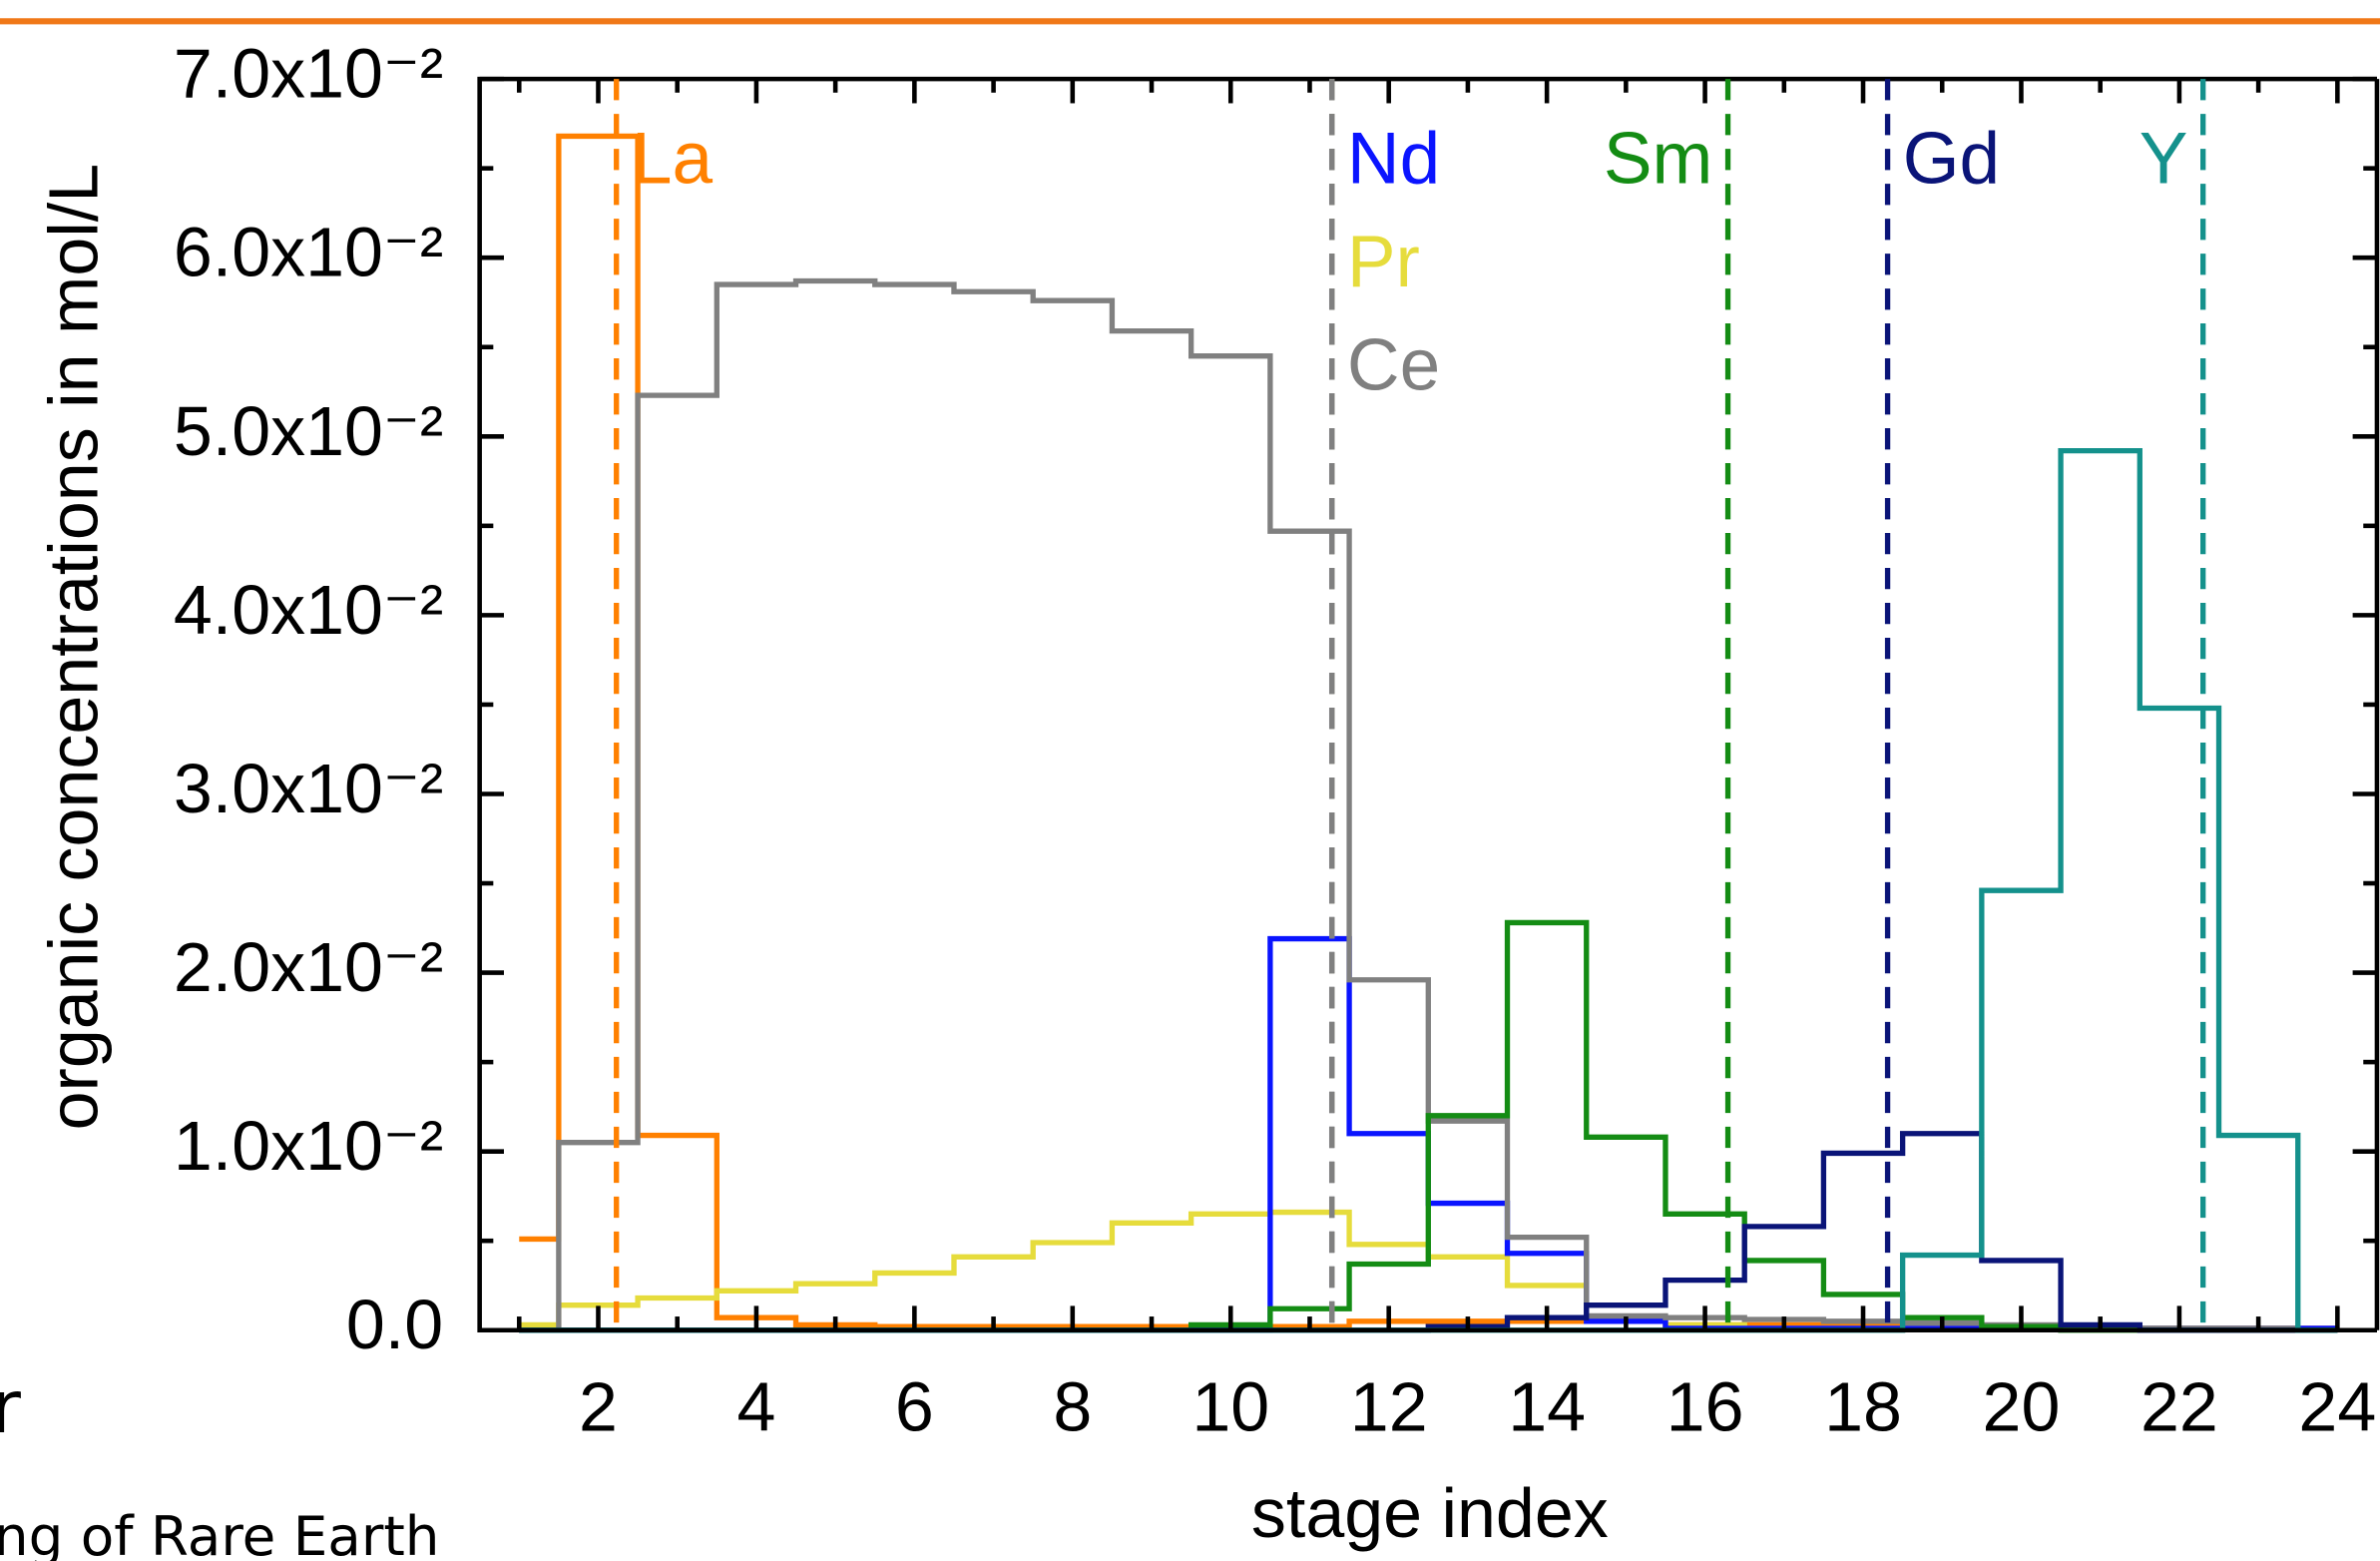  Describe the element at coordinates (914, 1406) in the screenshot. I see `x-tick-label: 6` at that location.